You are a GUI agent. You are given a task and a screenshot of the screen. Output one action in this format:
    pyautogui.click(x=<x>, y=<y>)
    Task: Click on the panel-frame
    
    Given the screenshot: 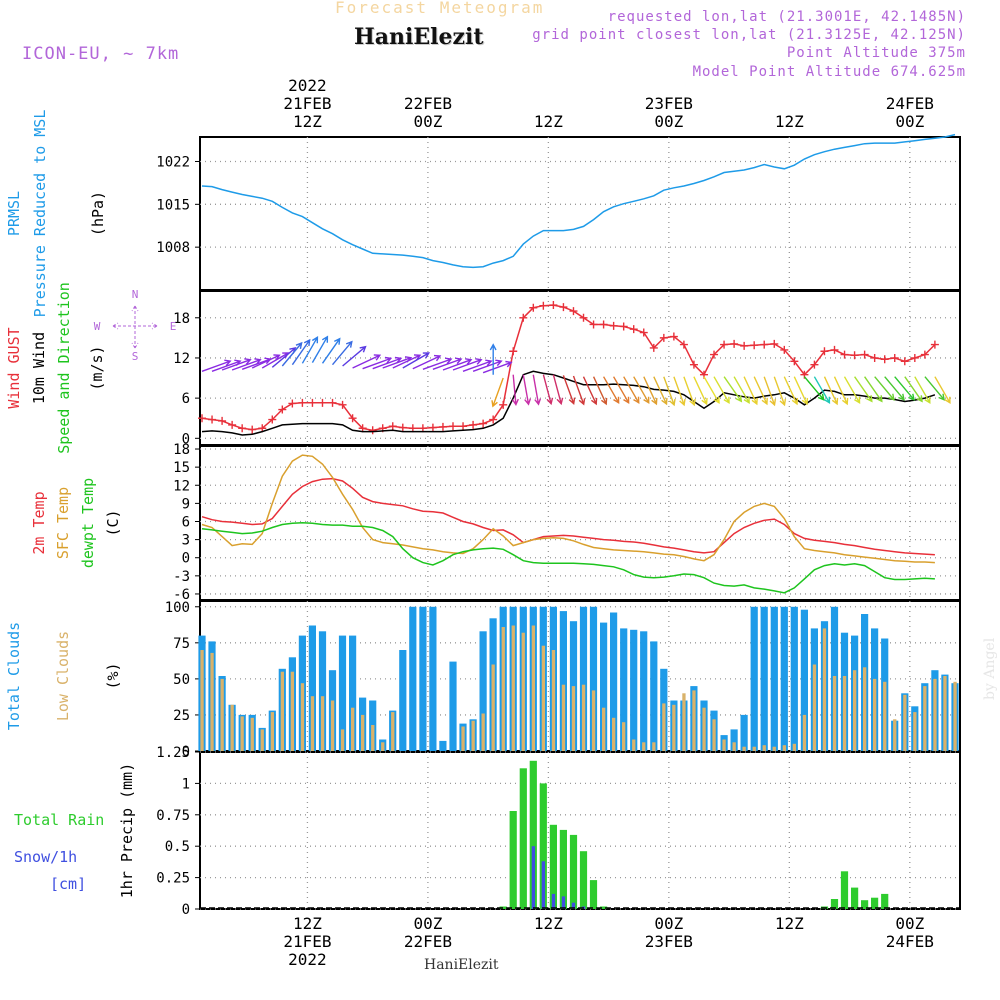 What is the action you would take?
    pyautogui.click(x=580, y=368)
    